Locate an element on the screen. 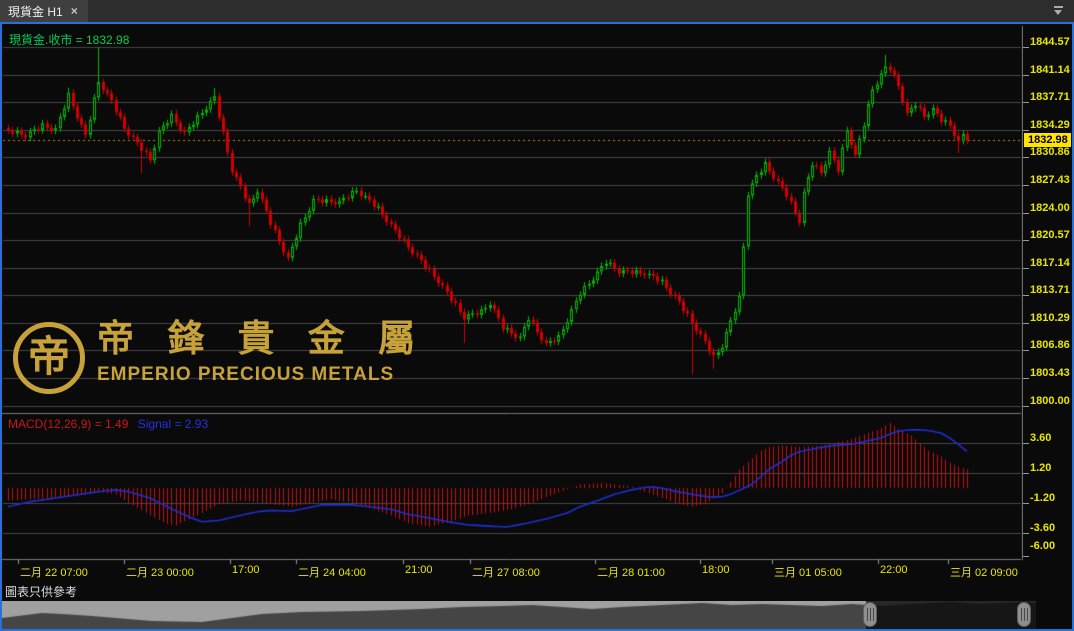  tab-title: 現貨金 H1 is located at coordinates (35, 11).